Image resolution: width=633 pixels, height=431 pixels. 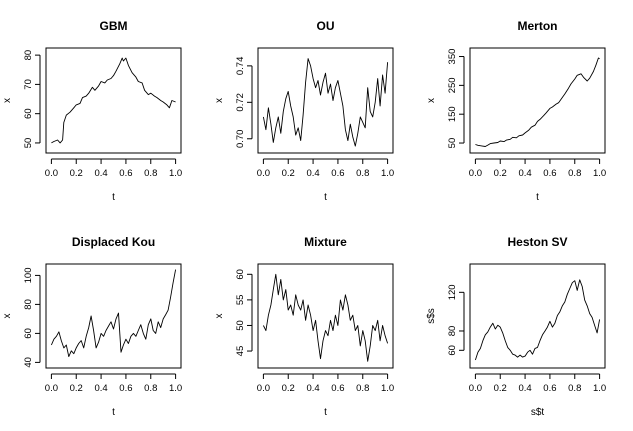 What do you see at coordinates (538, 412) in the screenshot?
I see `x-axis-label: s$t` at bounding box center [538, 412].